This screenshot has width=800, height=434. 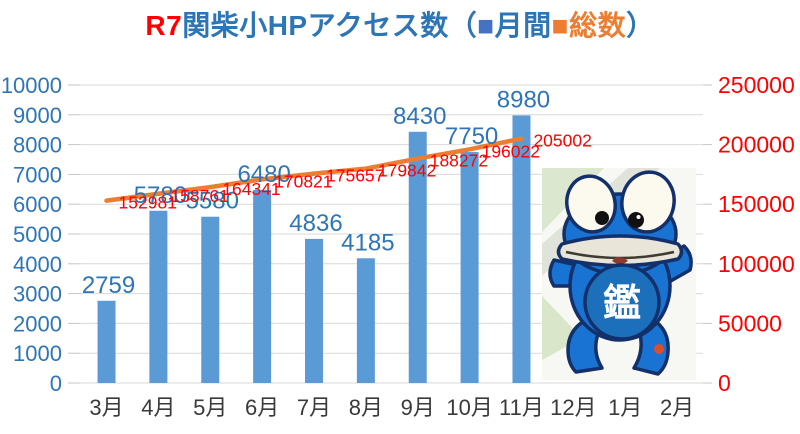 I want to click on title-year-prefix: R7, so click(x=164, y=25).